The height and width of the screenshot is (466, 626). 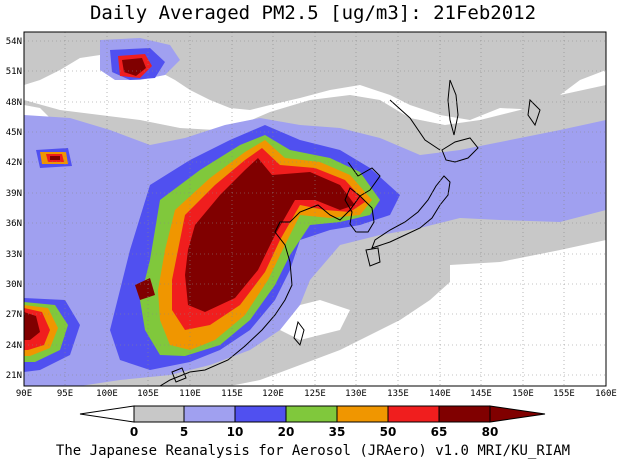 What do you see at coordinates (439, 432) in the screenshot?
I see `legend-label: 65` at bounding box center [439, 432].